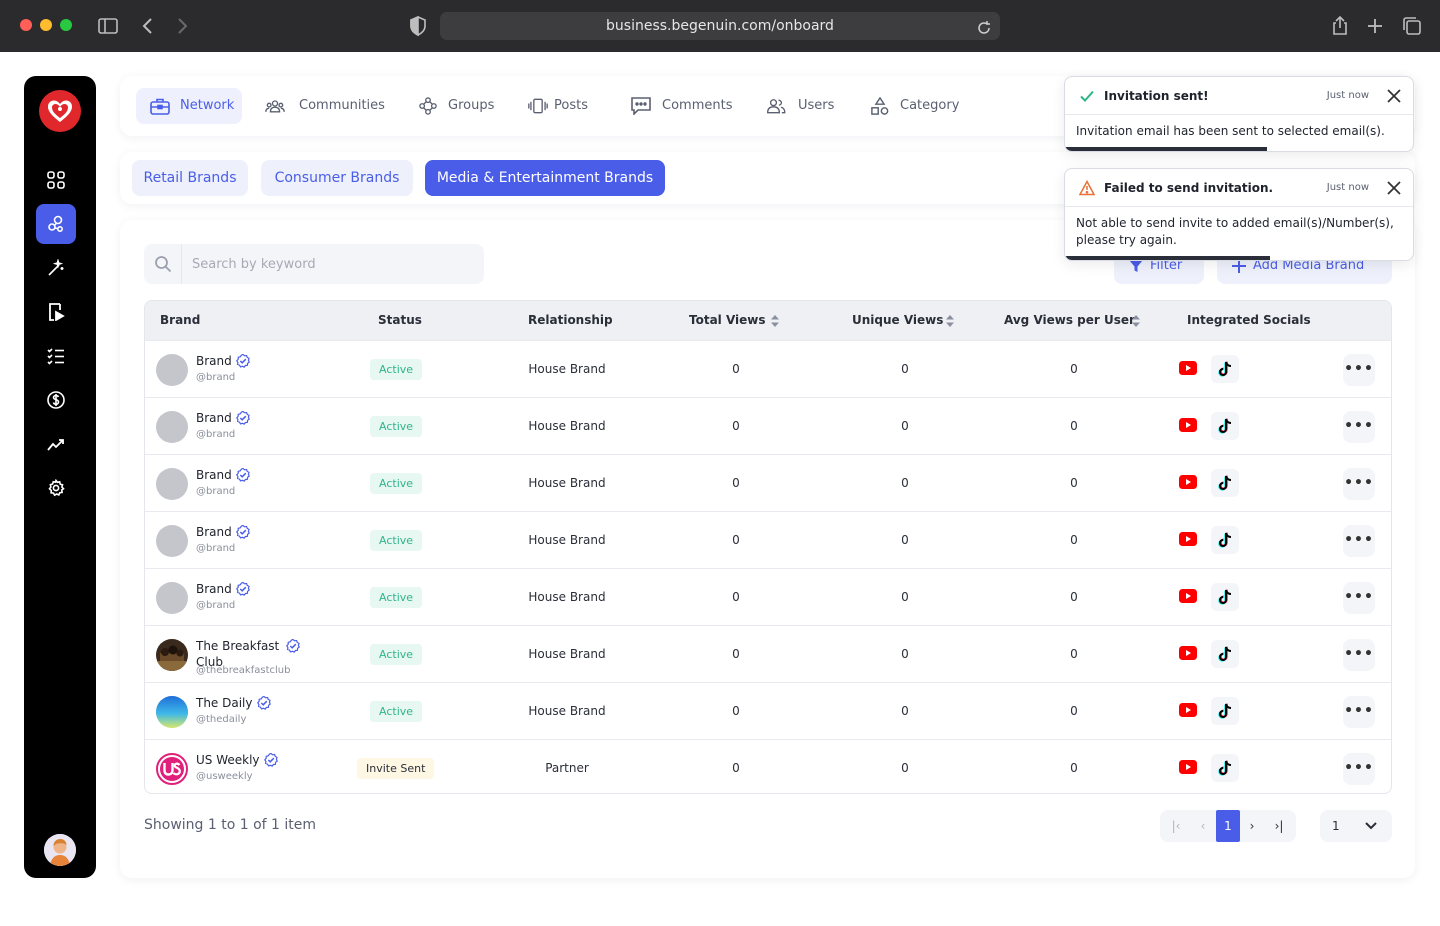 This screenshot has height=926, width=1440. I want to click on zoom-window-button, so click(66, 25).